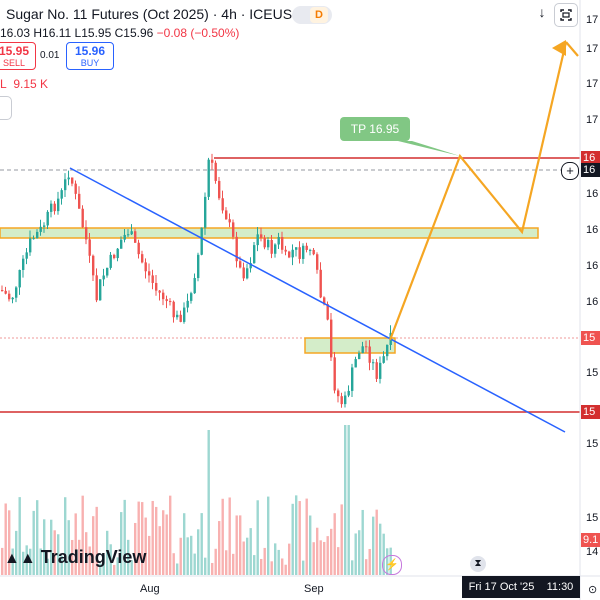  I want to click on delayed-badge: D, so click(319, 15).